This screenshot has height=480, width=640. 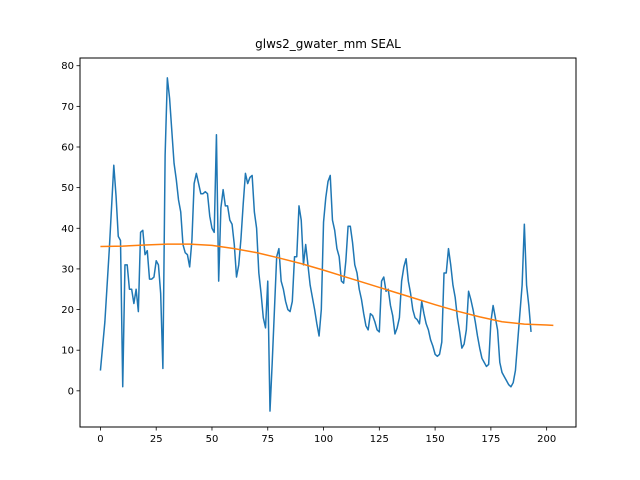 What do you see at coordinates (267, 439) in the screenshot?
I see `x-tick-label: 75` at bounding box center [267, 439].